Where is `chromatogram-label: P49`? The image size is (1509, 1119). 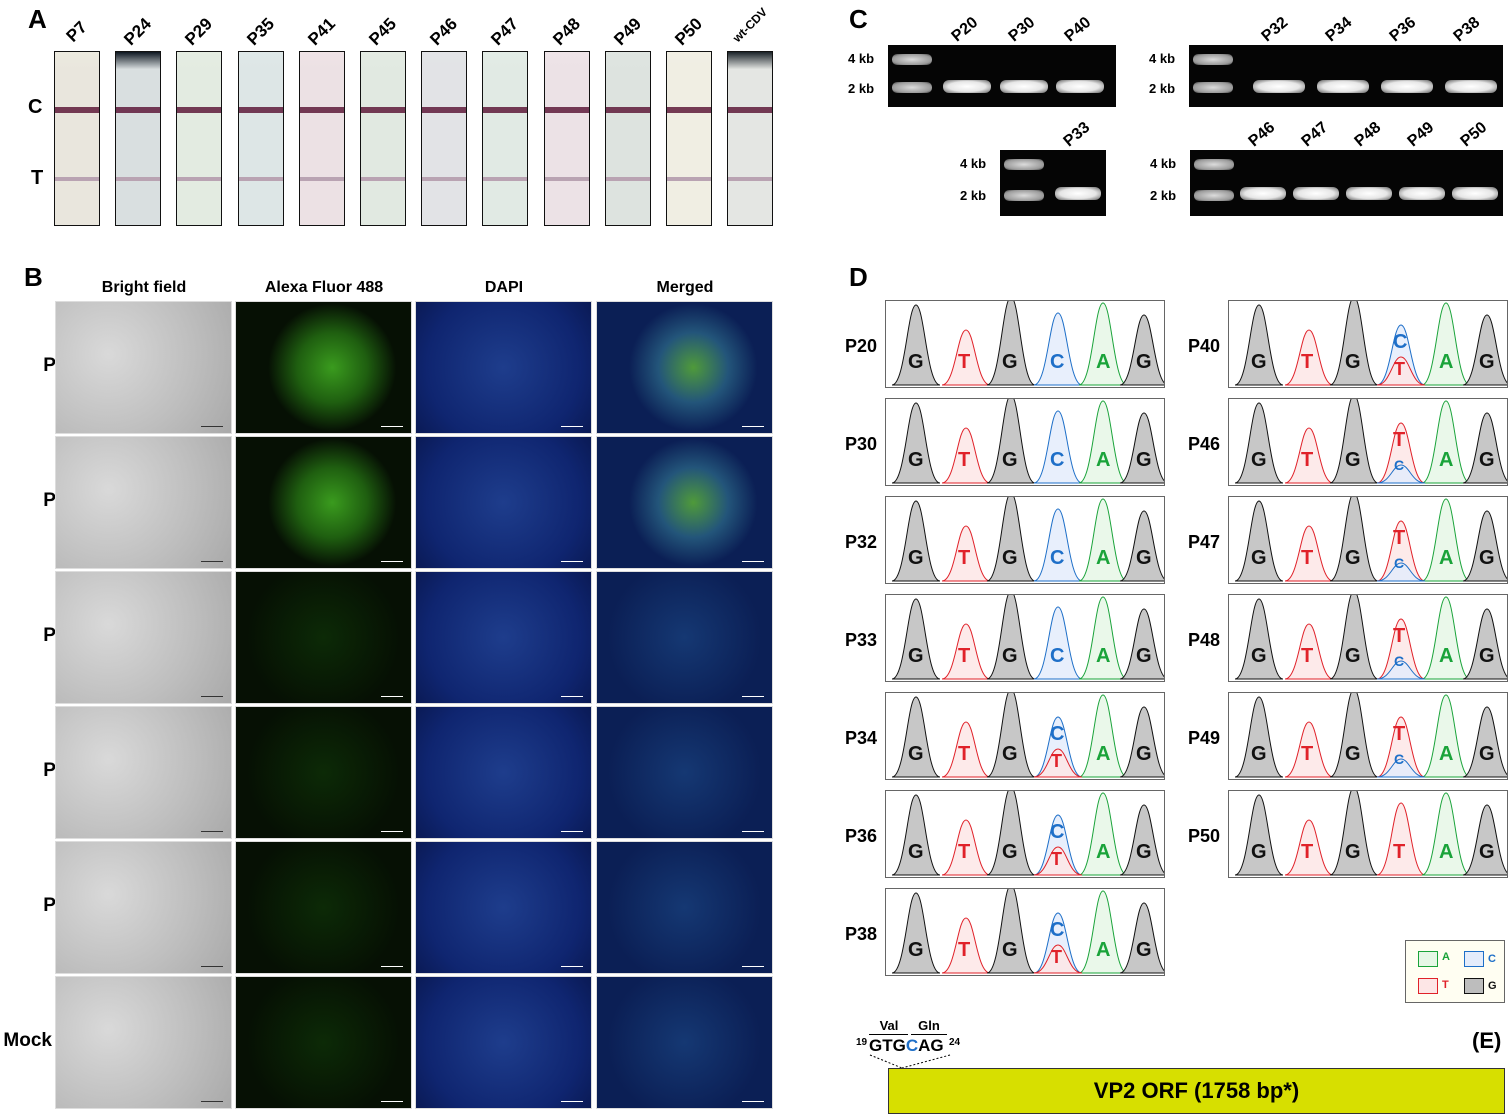
chromatogram-label: P49 is located at coordinates (1203, 738).